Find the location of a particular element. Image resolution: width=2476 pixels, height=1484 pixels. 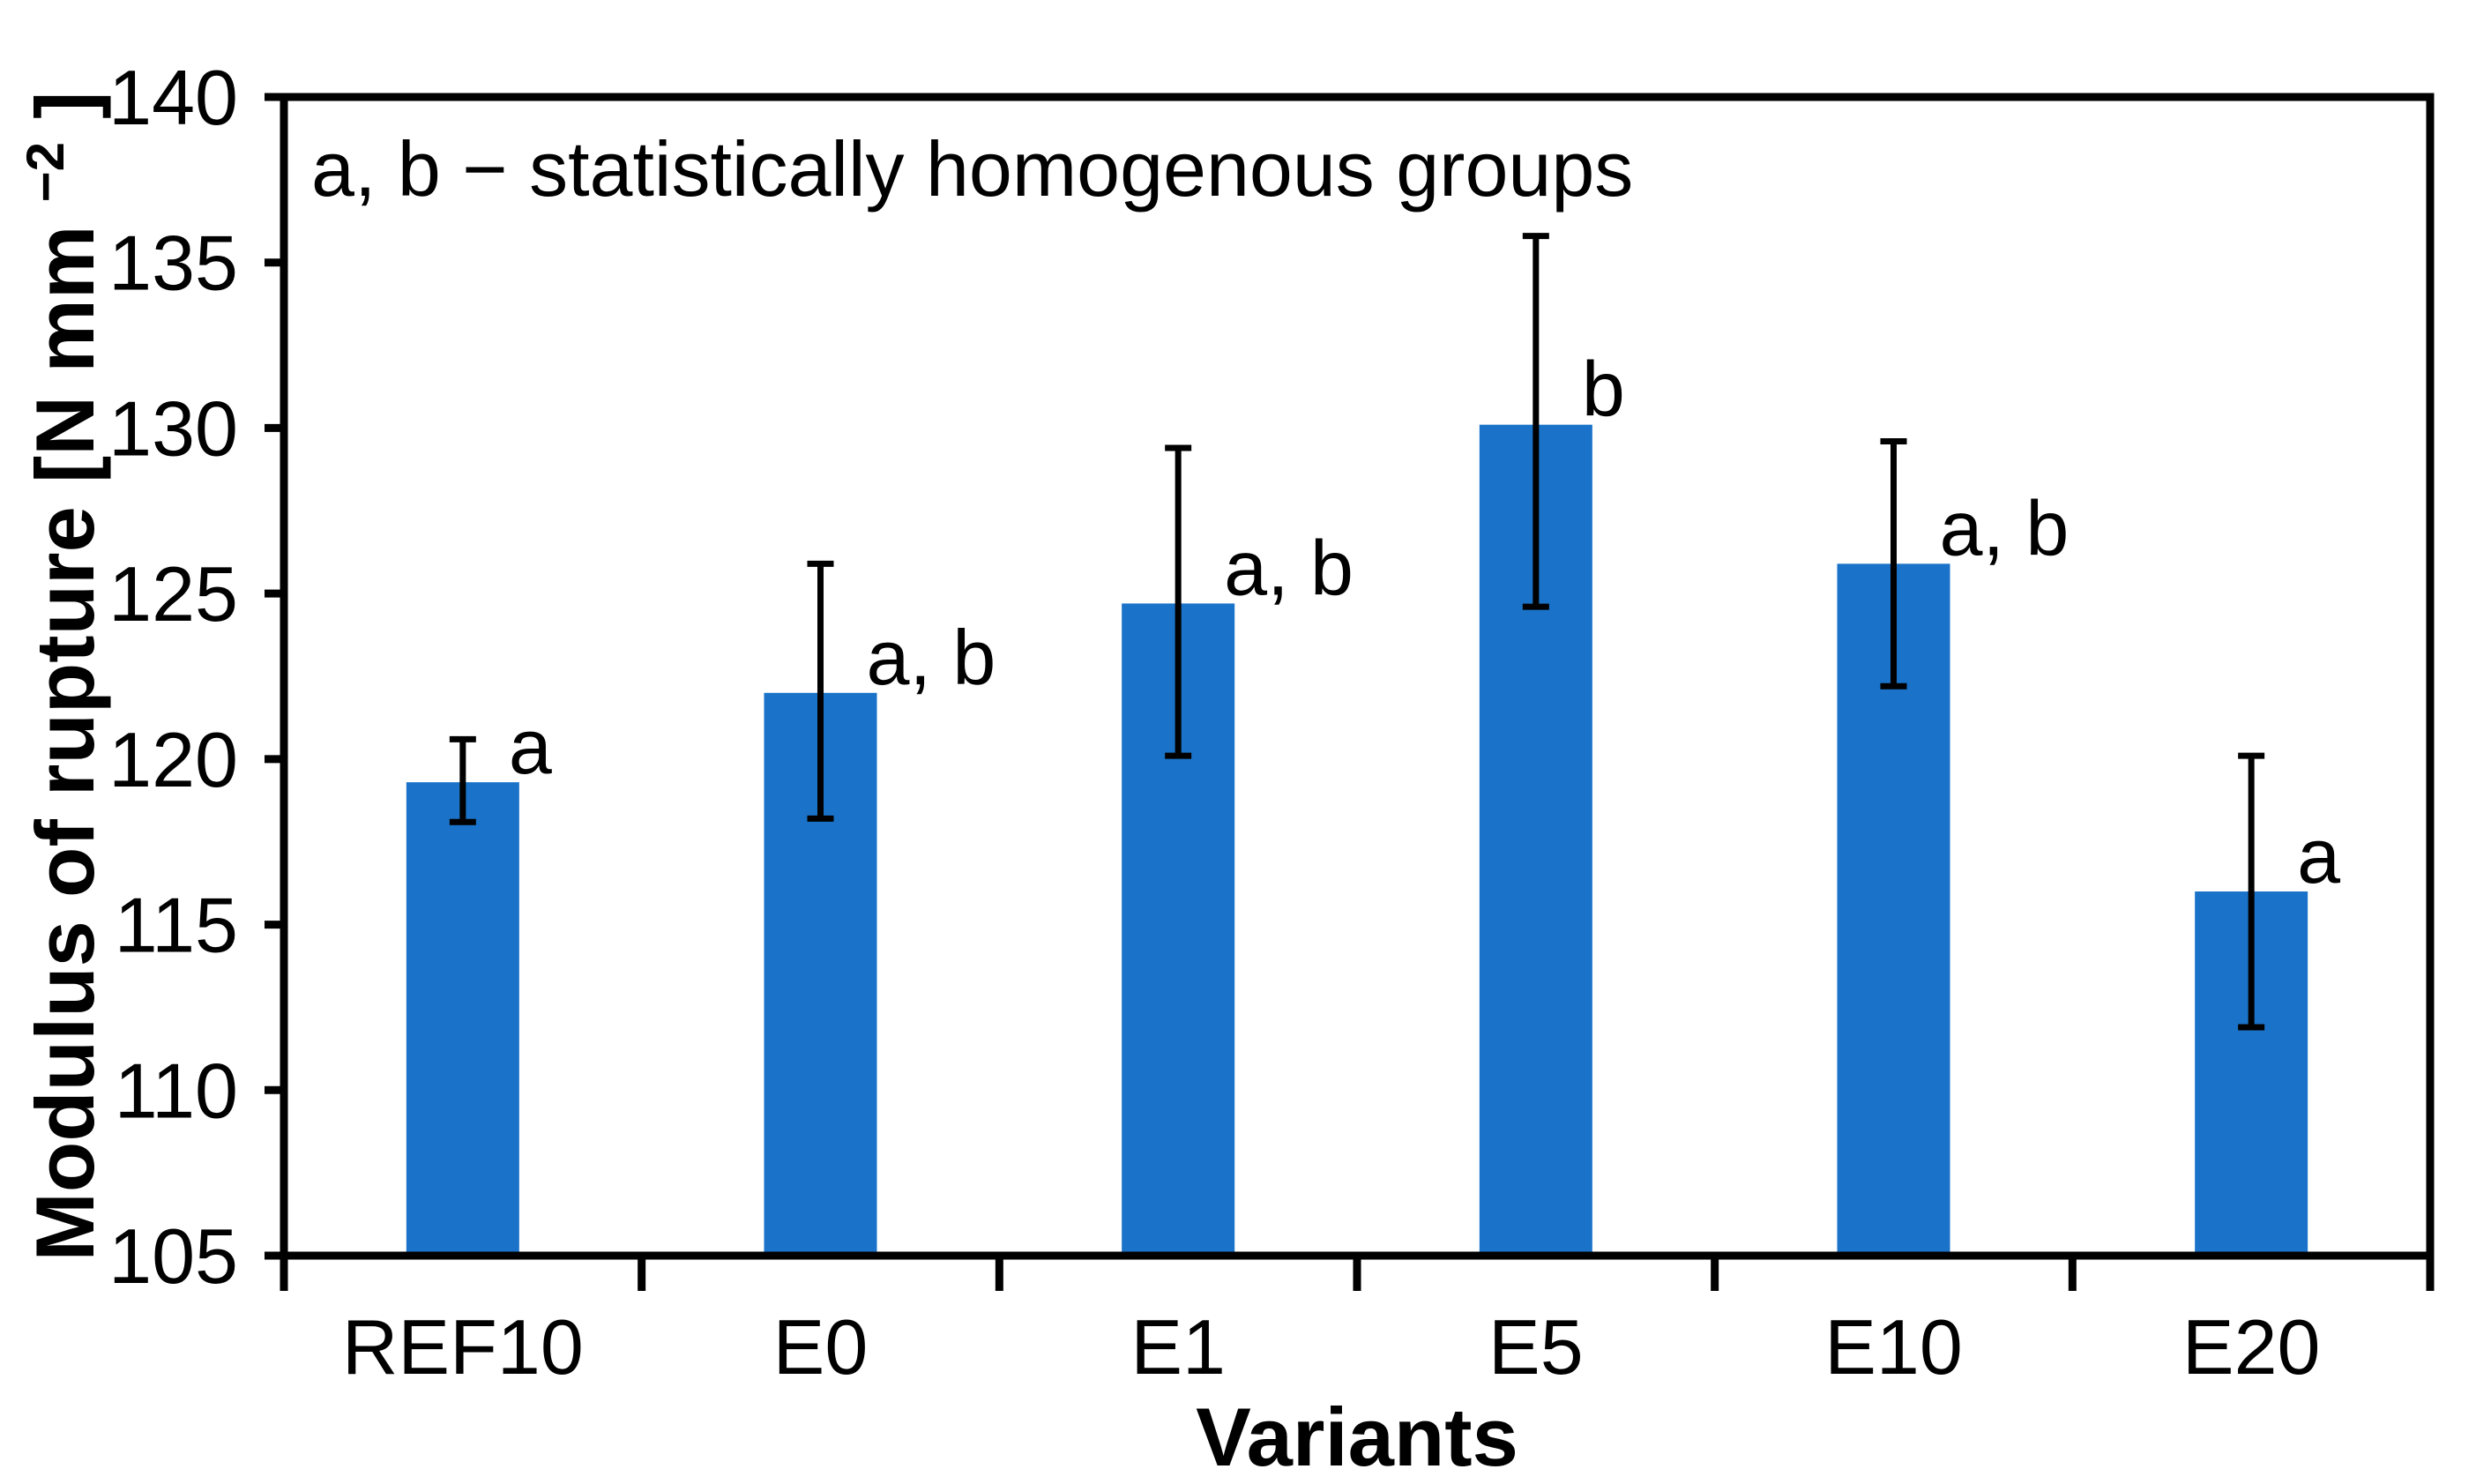

y-tick-label: 110 is located at coordinates (176, 1090).